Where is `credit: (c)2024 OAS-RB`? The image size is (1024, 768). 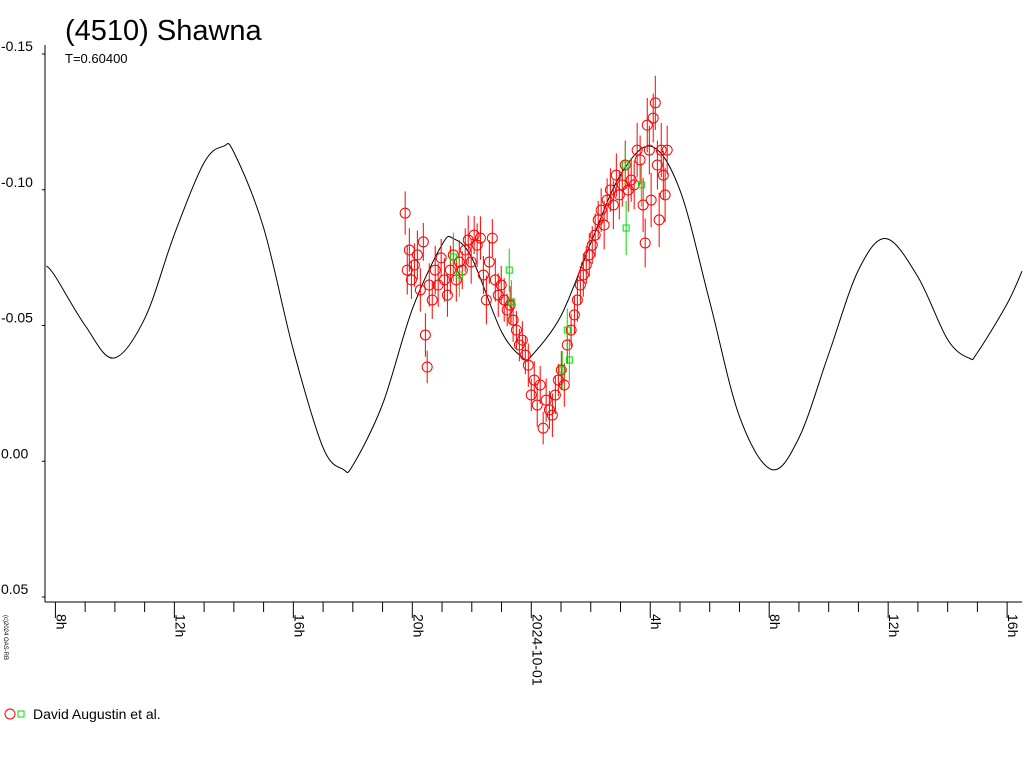 credit: (c)2024 OAS-RB is located at coordinates (5, 637).